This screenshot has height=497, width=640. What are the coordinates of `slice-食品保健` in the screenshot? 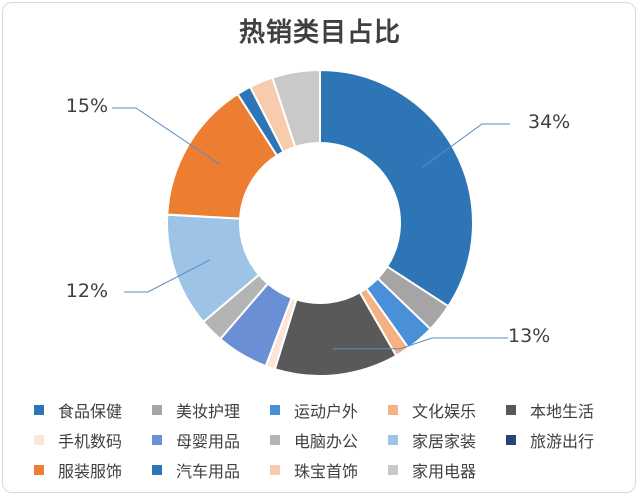 It's located at (396, 188).